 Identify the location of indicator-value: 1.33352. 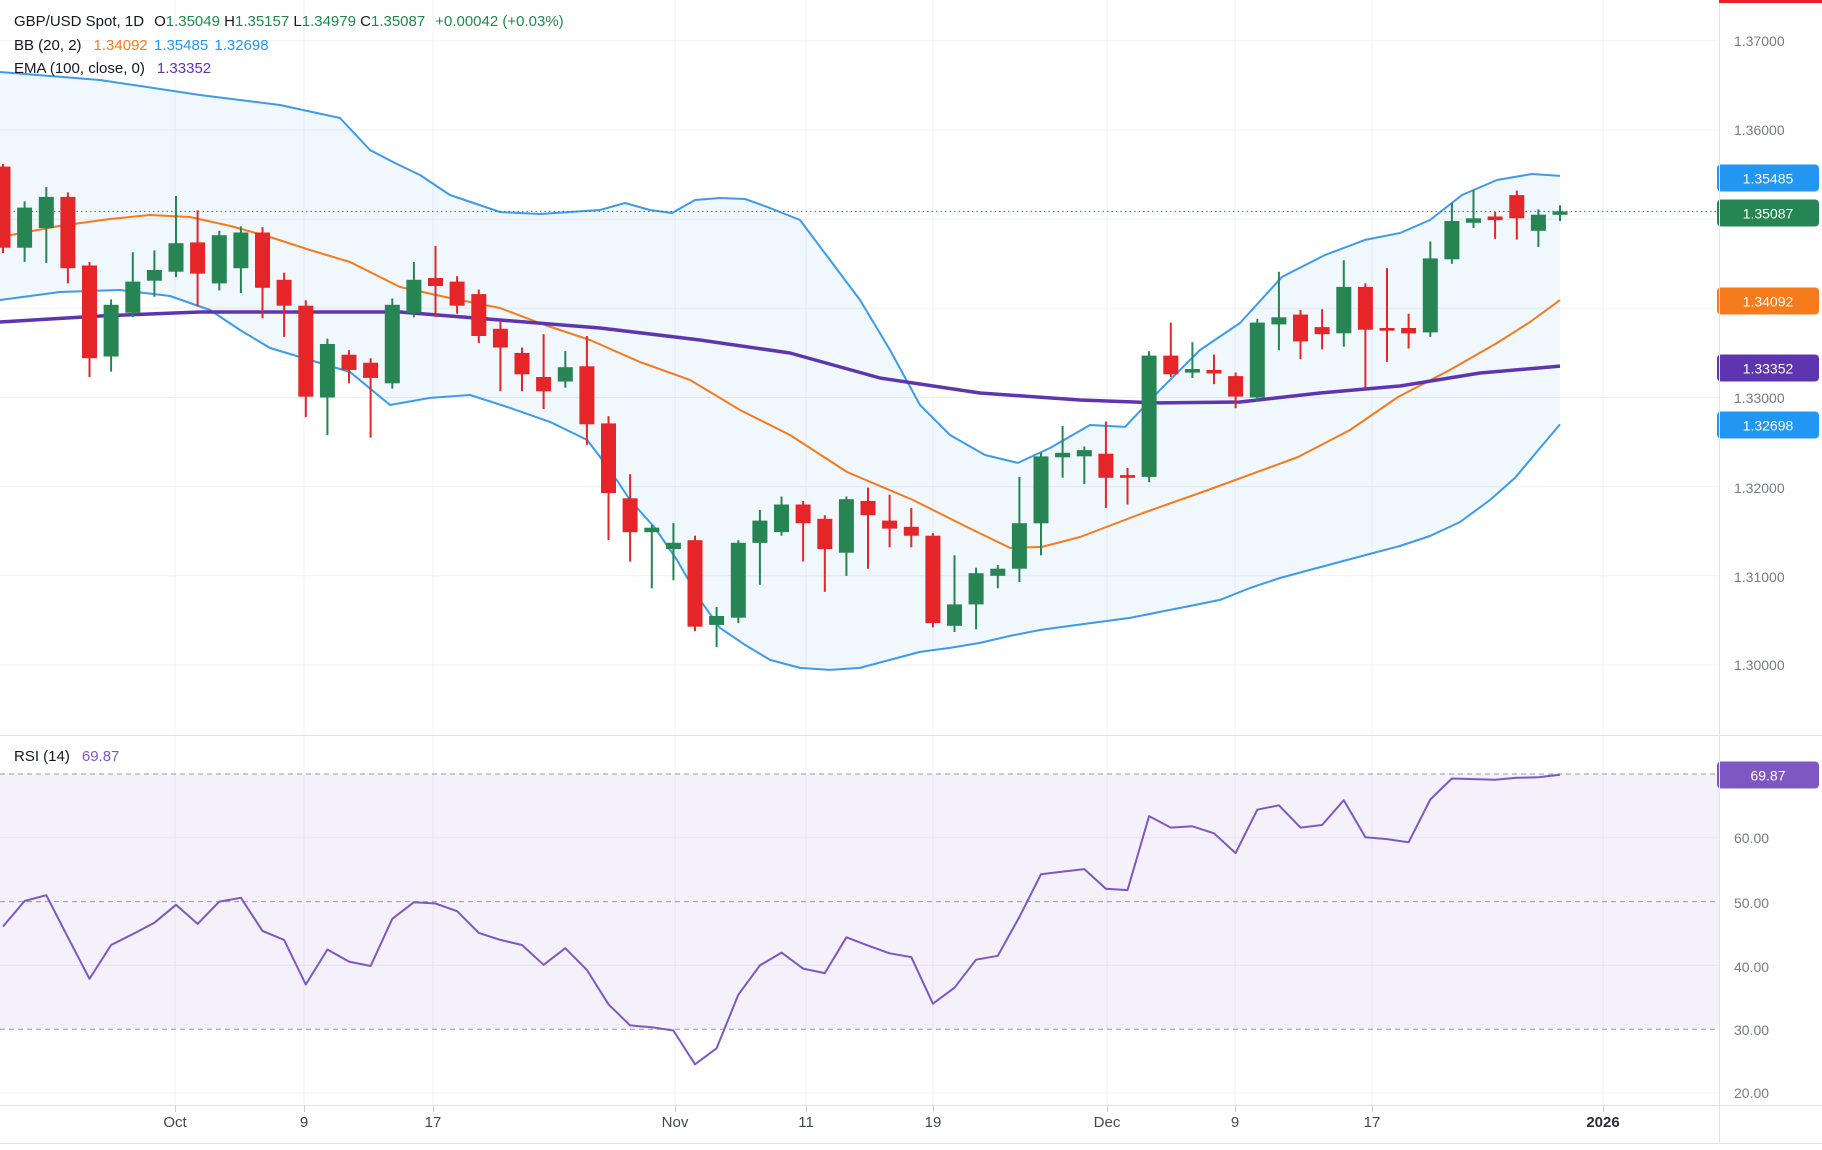
(184, 68).